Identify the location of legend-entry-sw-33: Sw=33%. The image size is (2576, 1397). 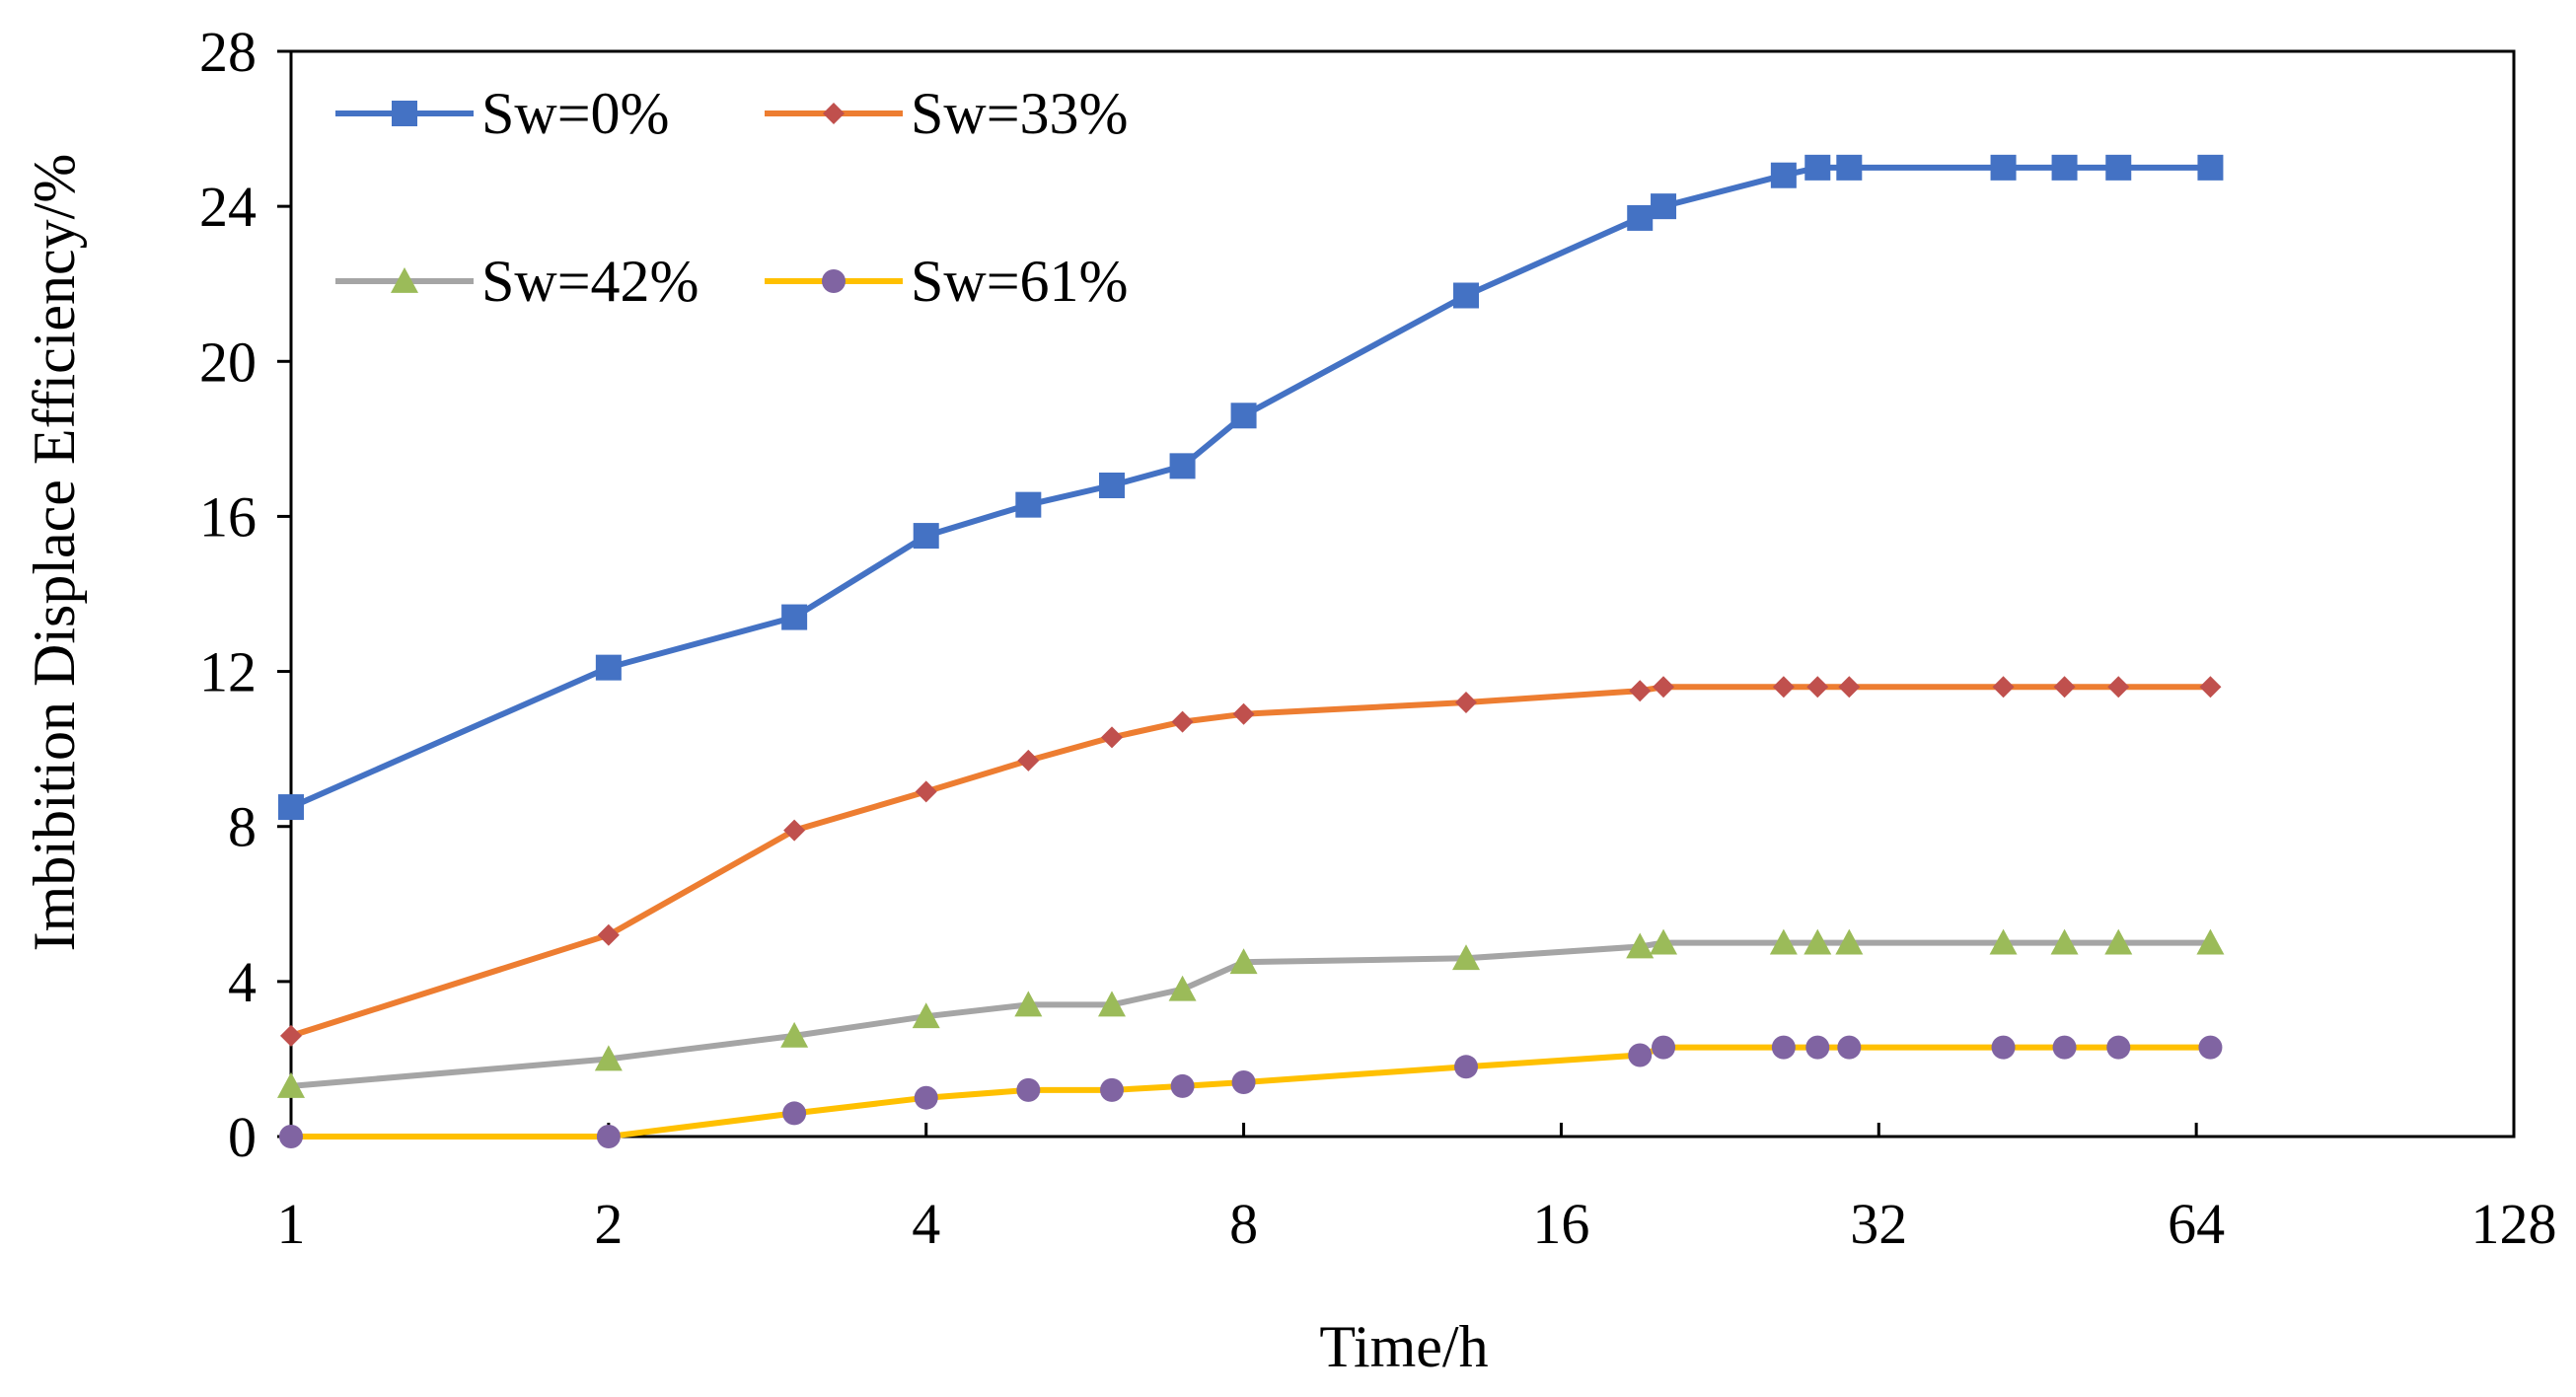
(947, 113).